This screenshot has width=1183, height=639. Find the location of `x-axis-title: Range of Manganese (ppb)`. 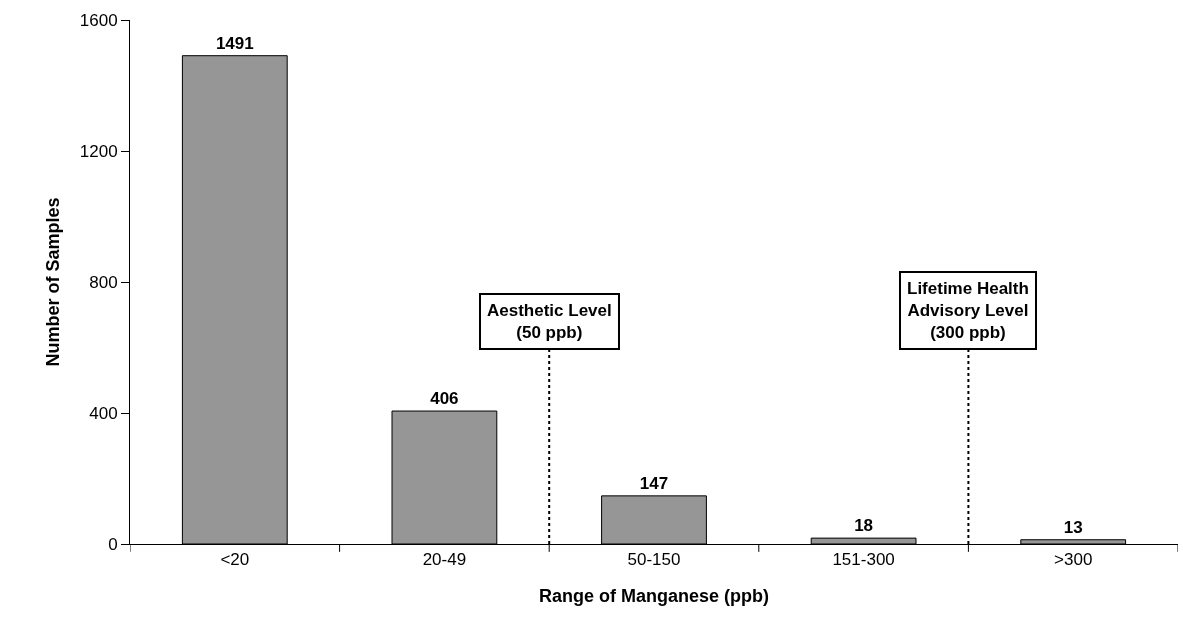

x-axis-title: Range of Manganese (ppb) is located at coordinates (654, 595).